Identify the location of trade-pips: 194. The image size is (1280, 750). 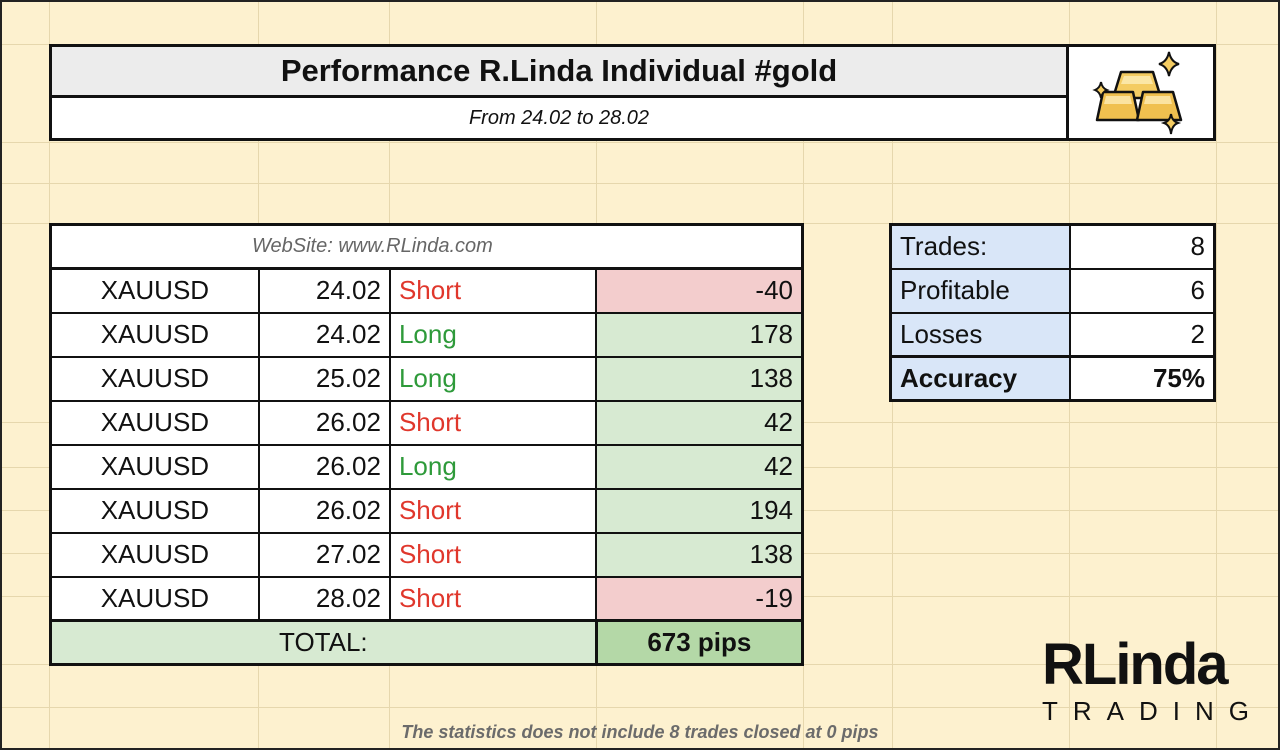
(699, 510).